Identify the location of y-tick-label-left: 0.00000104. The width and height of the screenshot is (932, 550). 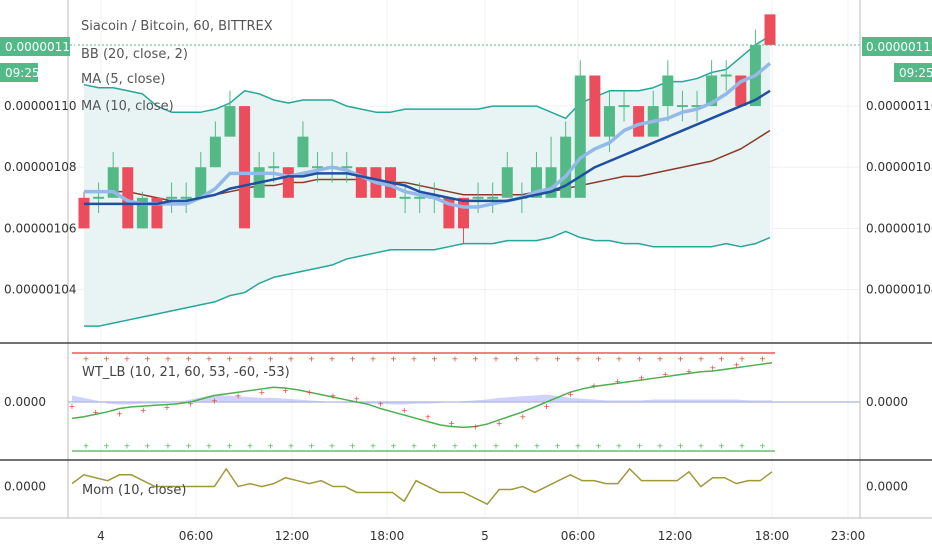
(40, 290).